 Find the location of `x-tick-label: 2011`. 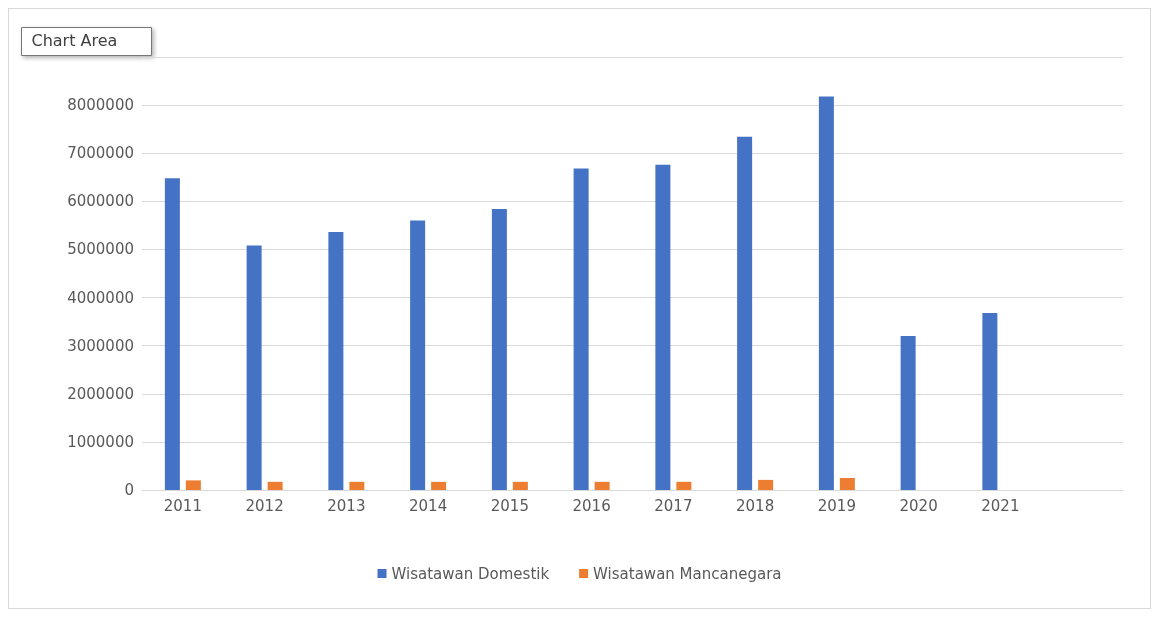

x-tick-label: 2011 is located at coordinates (182, 505).